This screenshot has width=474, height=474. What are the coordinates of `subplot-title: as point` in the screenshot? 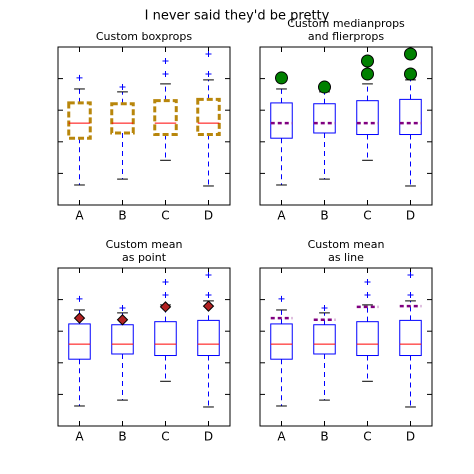 It's located at (144, 257).